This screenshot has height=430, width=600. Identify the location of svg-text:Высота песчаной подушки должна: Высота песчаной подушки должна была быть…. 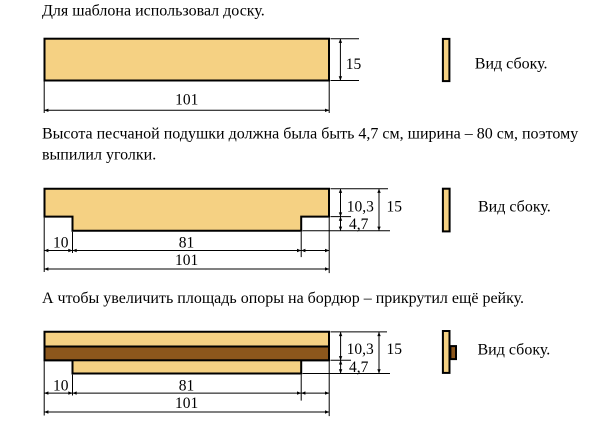
(310, 134).